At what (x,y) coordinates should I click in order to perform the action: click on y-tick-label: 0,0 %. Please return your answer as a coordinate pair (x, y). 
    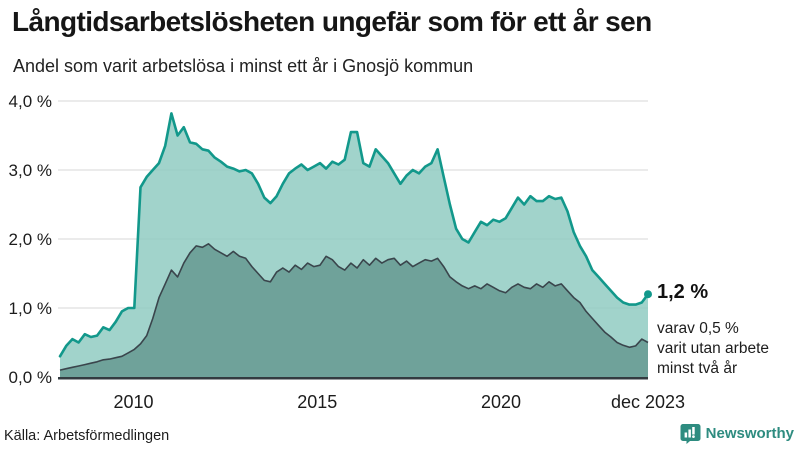
    Looking at the image, I should click on (30, 377).